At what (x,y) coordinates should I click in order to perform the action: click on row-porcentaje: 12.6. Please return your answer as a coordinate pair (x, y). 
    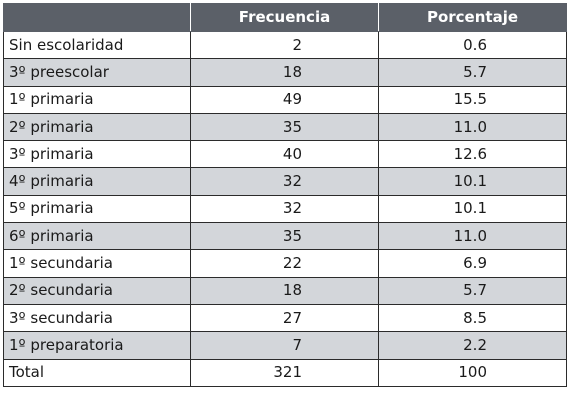
    Looking at the image, I should click on (472, 154).